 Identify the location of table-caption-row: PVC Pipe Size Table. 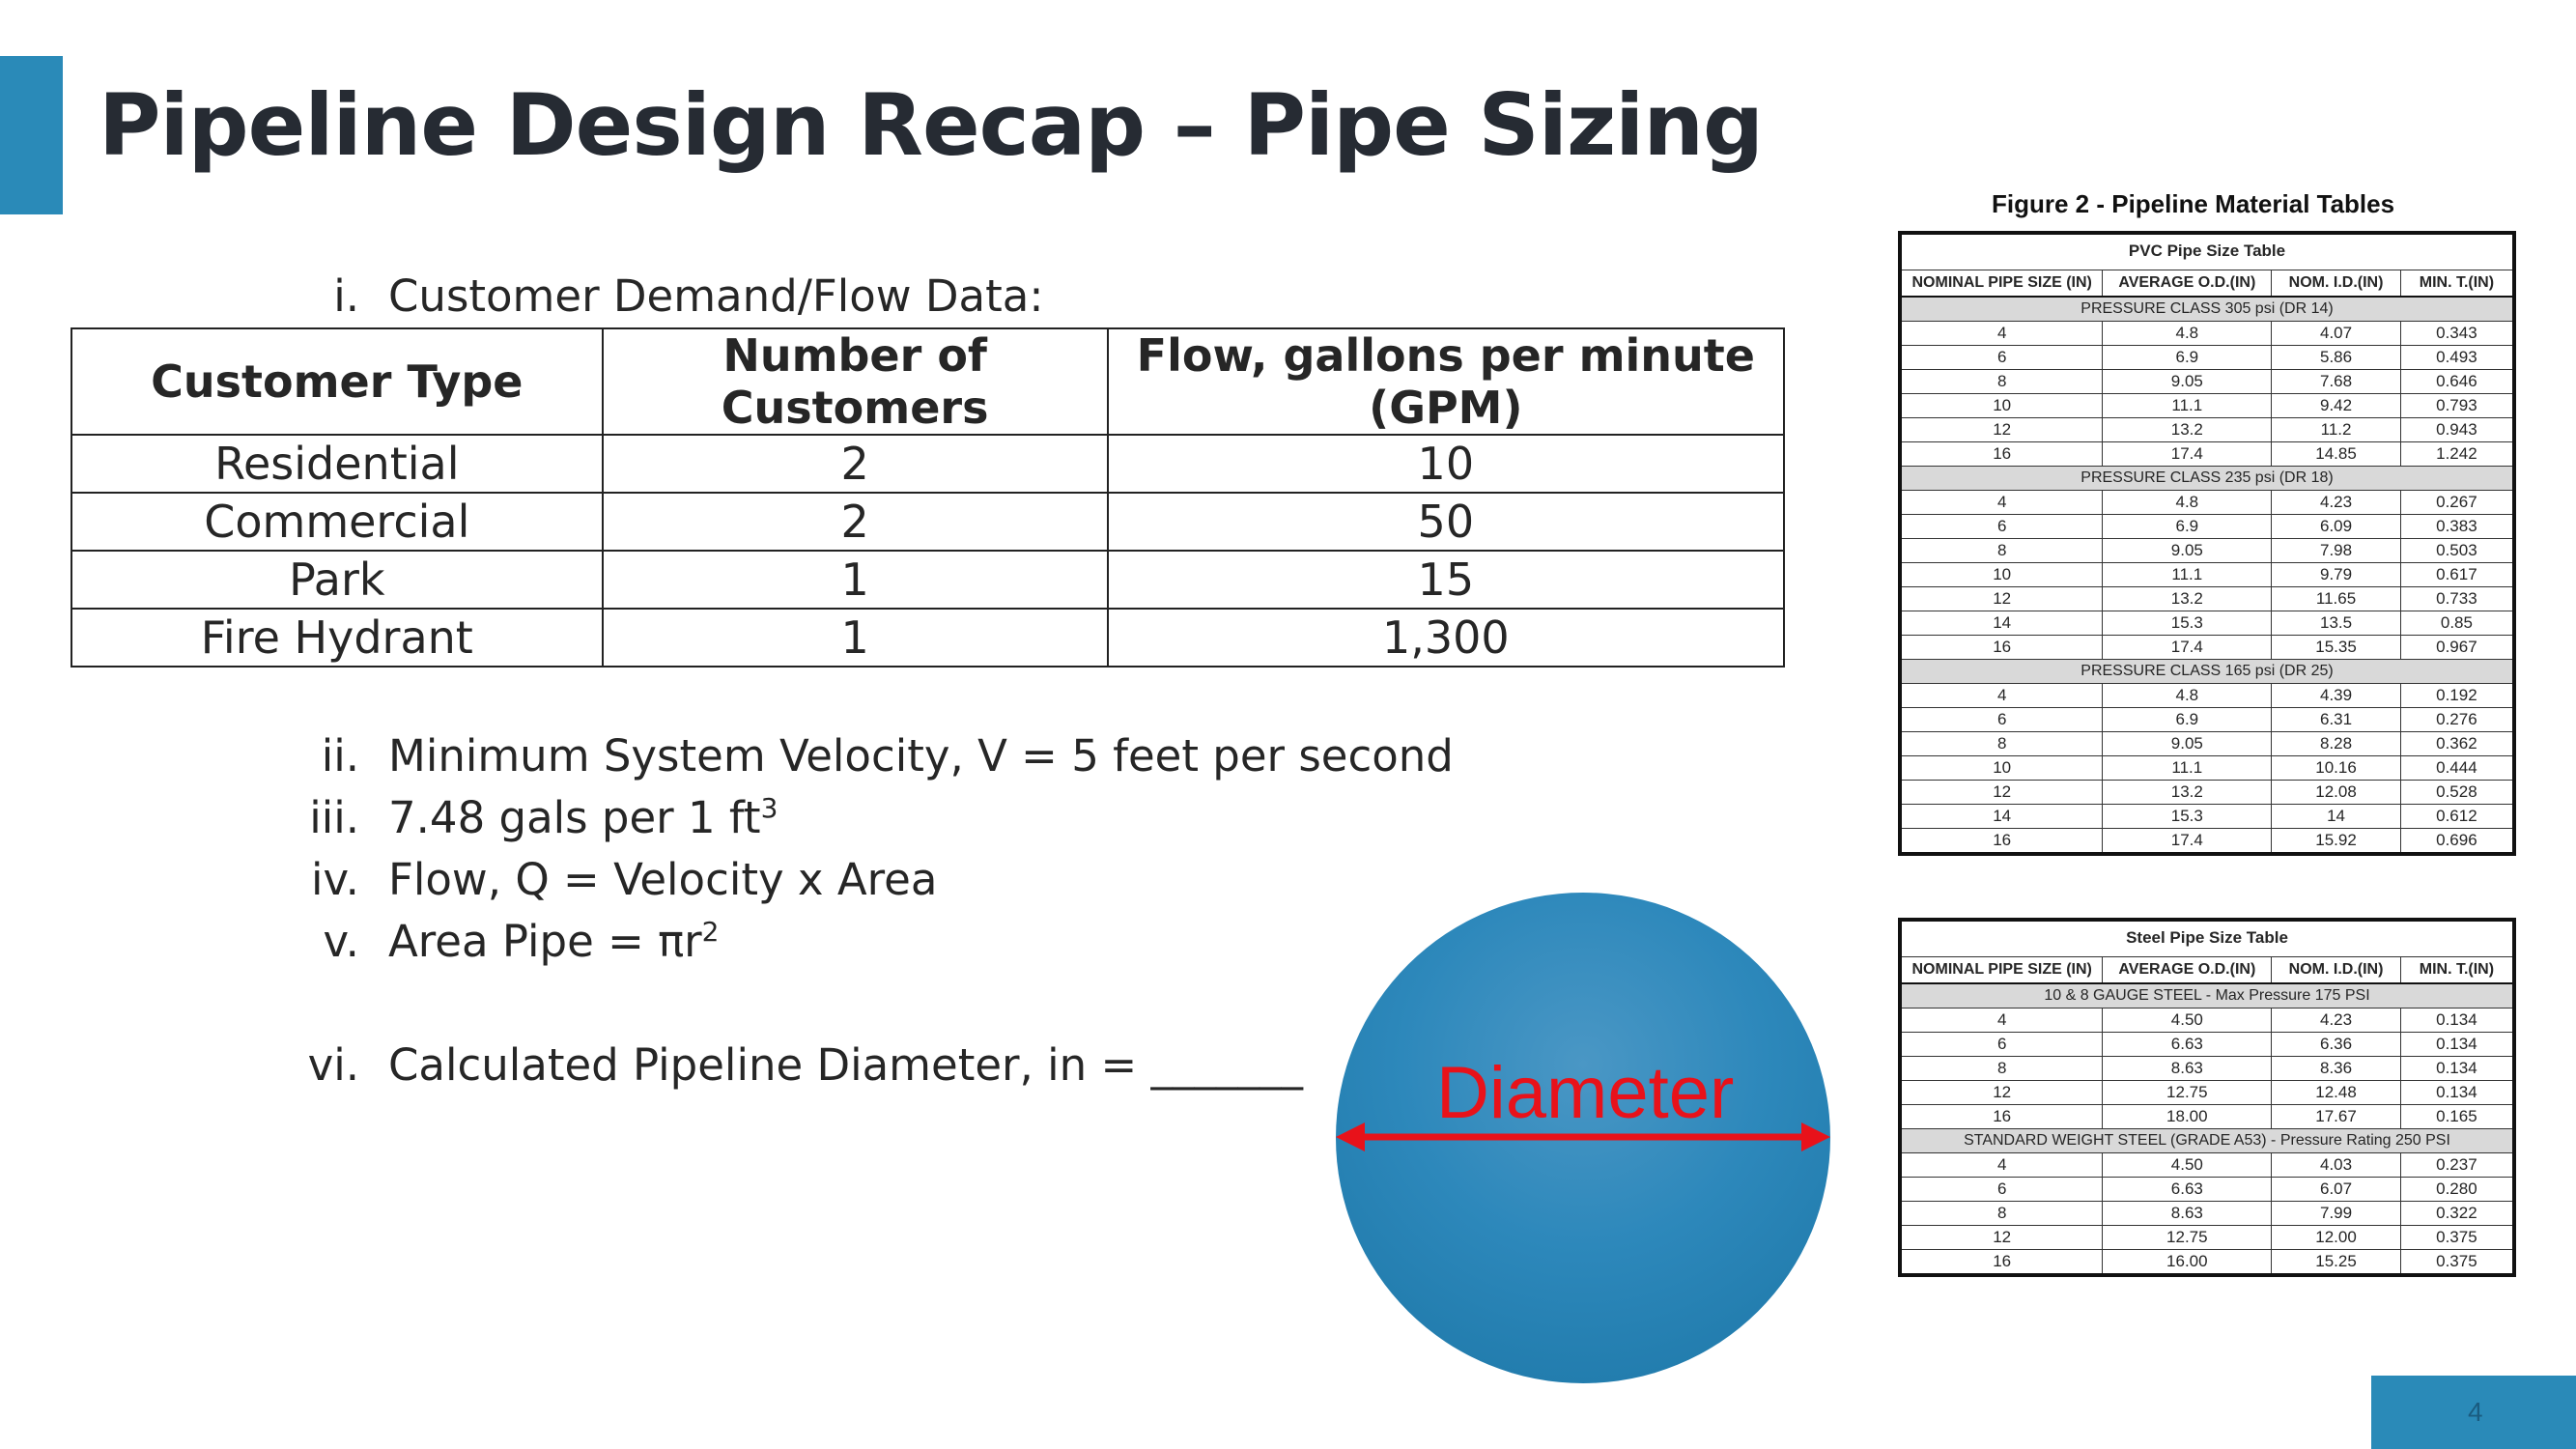
(2207, 252).